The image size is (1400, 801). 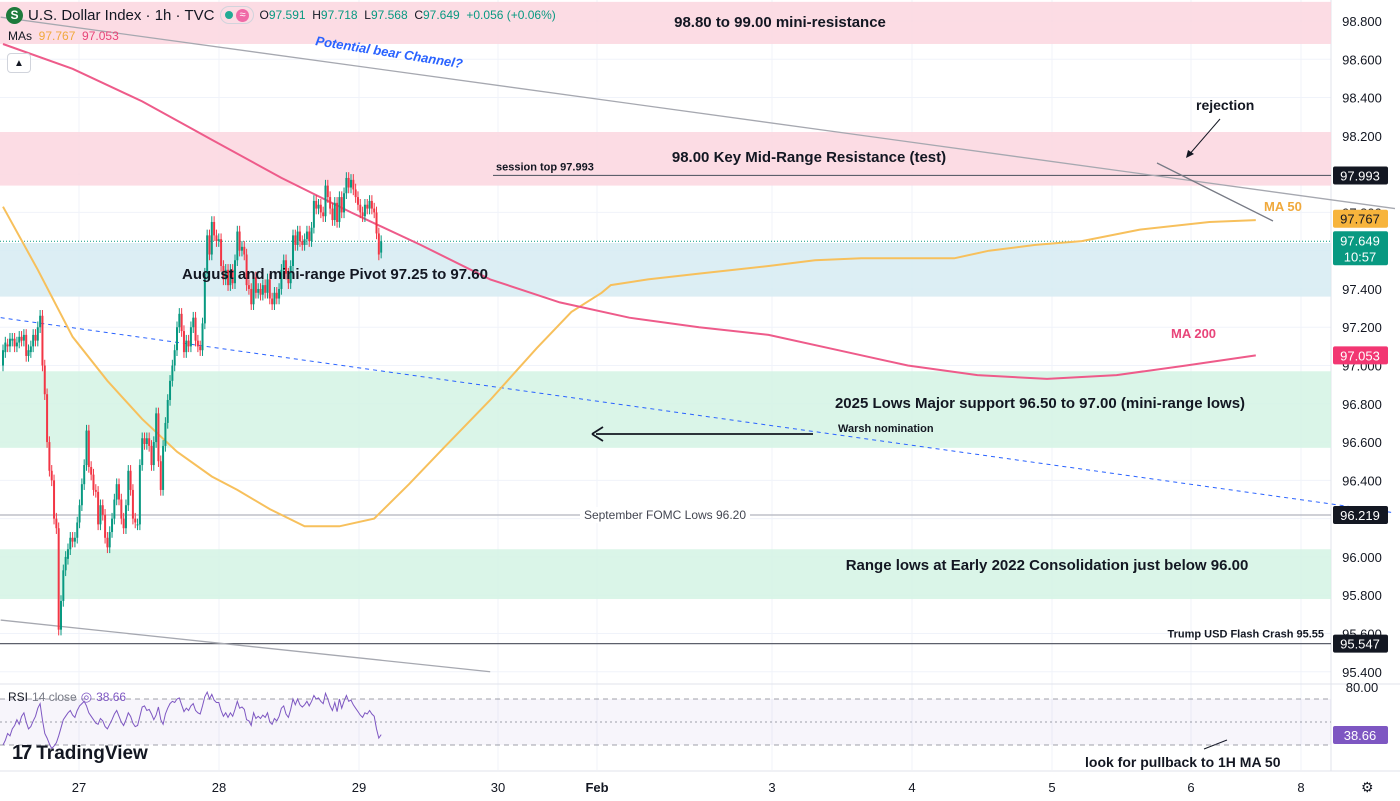 I want to click on level-label-bg, so click(x=665, y=515).